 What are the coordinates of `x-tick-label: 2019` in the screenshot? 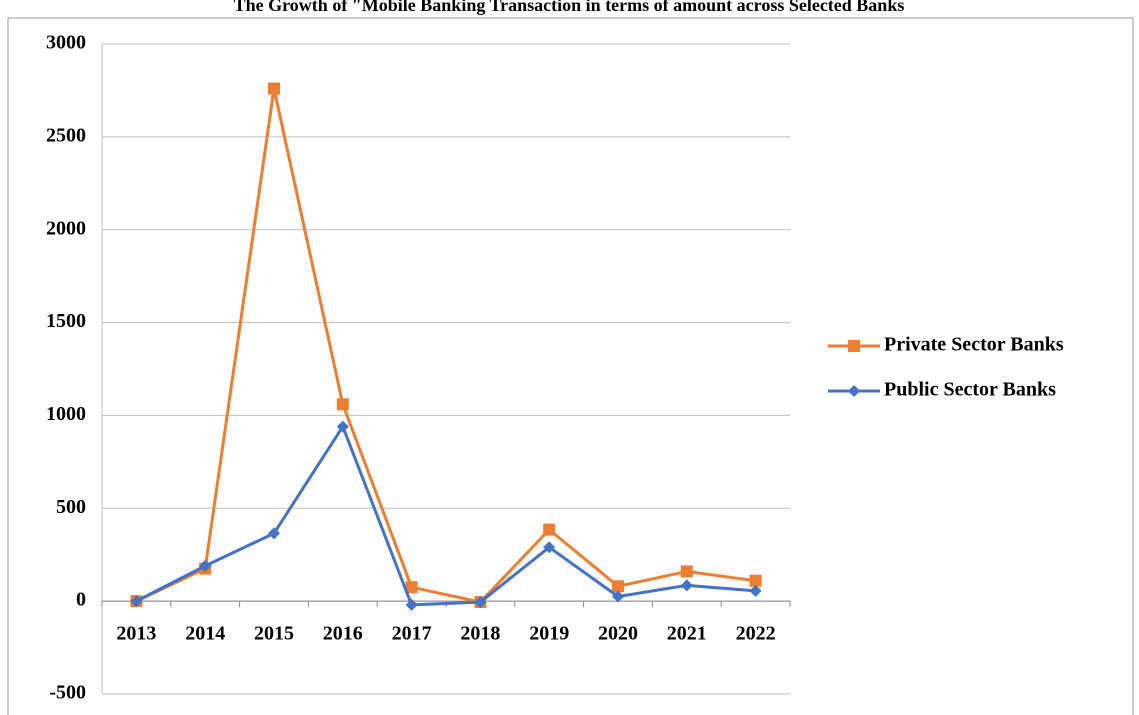 It's located at (549, 634).